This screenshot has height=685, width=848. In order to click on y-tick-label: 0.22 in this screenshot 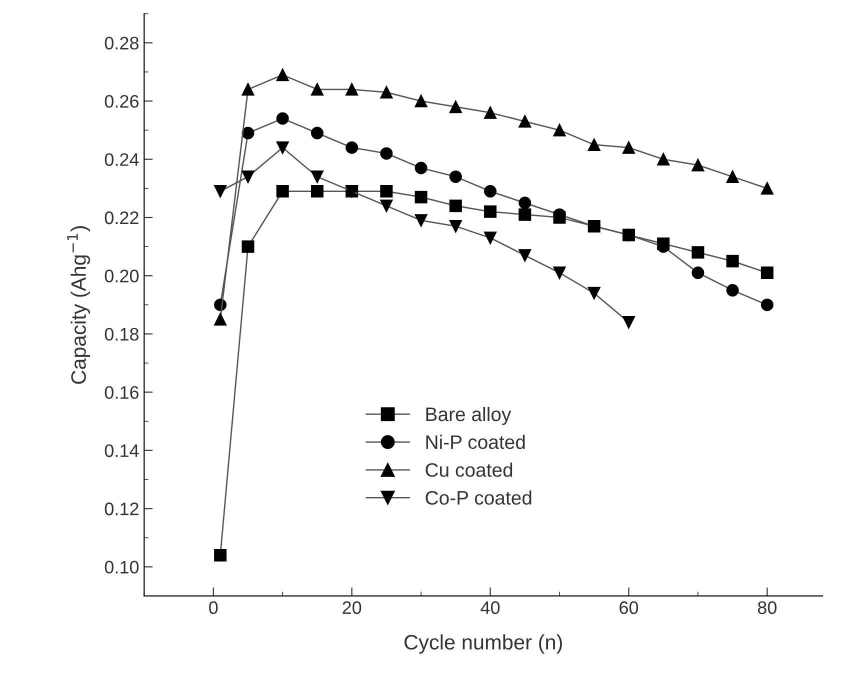, I will do `click(121, 217)`.